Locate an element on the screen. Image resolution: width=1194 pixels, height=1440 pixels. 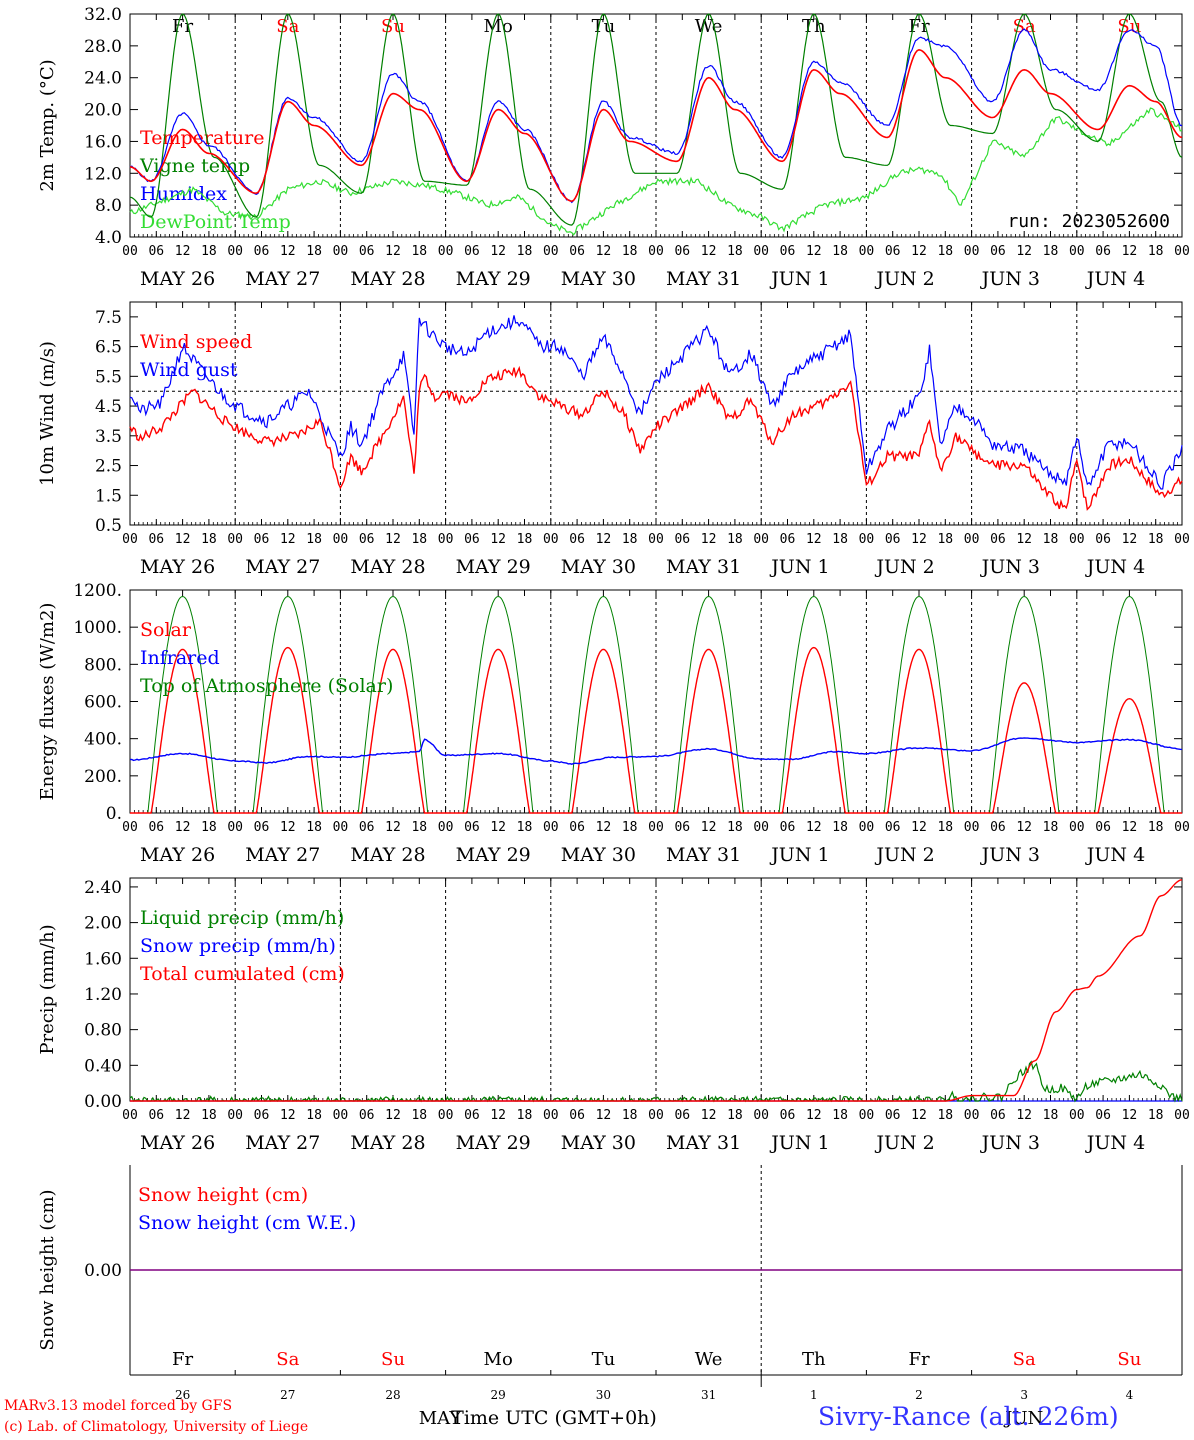
day-number-label: 31 is located at coordinates (708, 1395).